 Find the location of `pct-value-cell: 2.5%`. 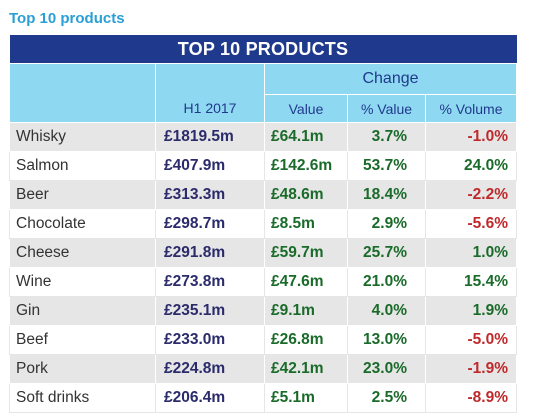

pct-value-cell: 2.5% is located at coordinates (386, 398).